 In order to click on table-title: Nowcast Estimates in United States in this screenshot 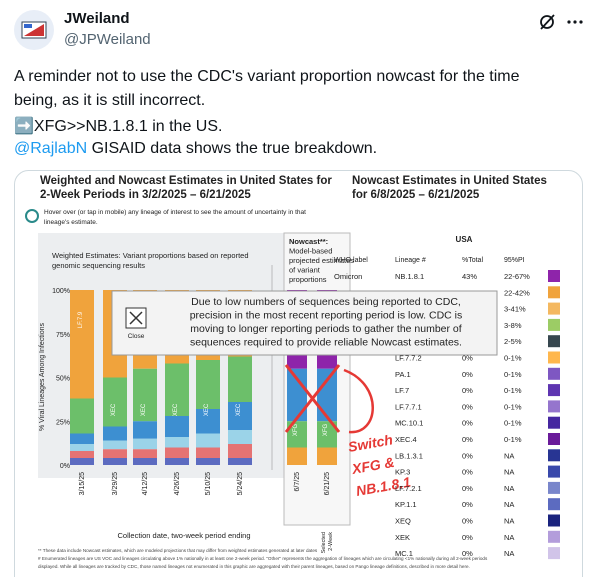, I will do `click(449, 181)`.